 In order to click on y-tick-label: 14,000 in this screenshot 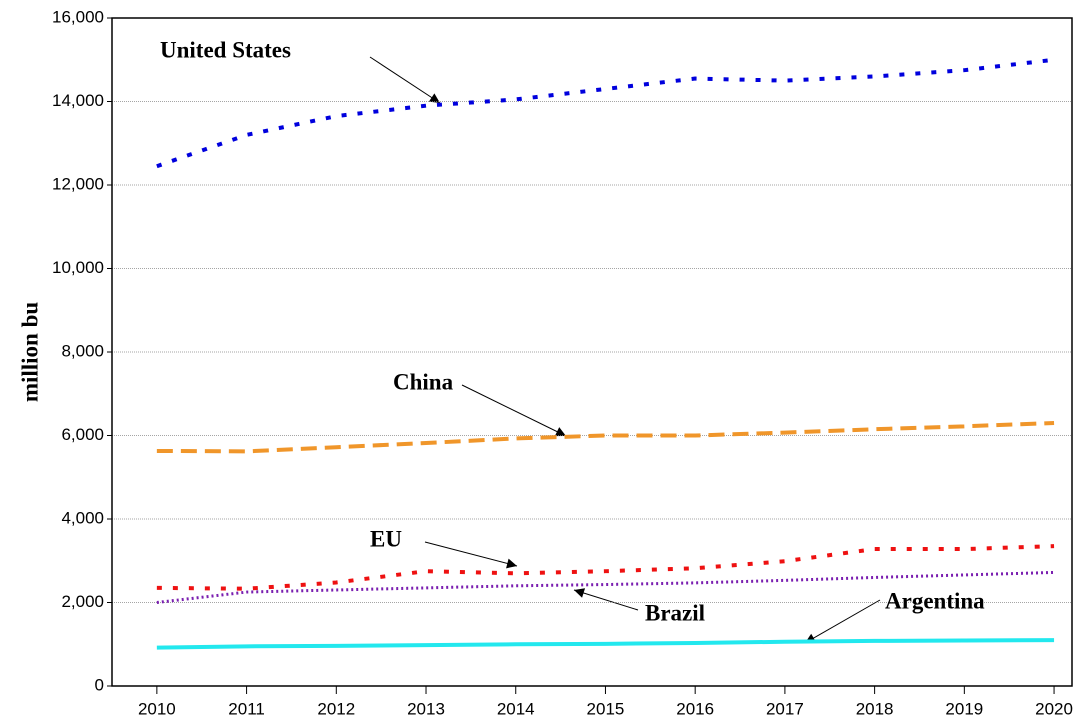, I will do `click(78, 100)`.